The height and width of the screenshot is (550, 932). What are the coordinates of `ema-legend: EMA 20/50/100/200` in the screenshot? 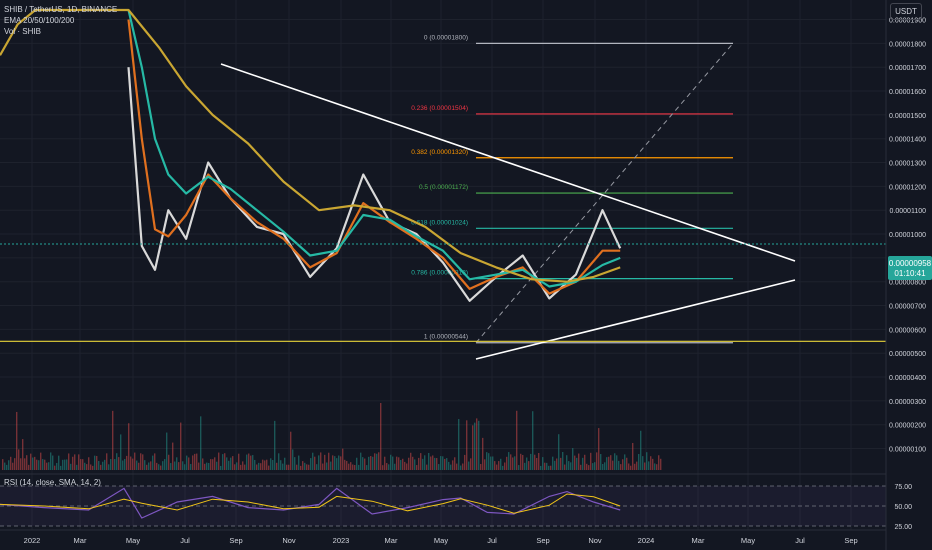 It's located at (39, 20).